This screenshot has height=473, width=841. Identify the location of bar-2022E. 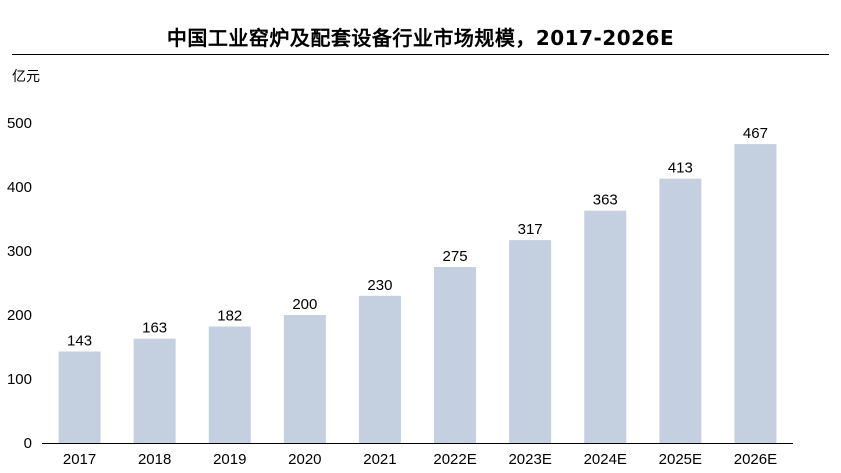
(455, 355).